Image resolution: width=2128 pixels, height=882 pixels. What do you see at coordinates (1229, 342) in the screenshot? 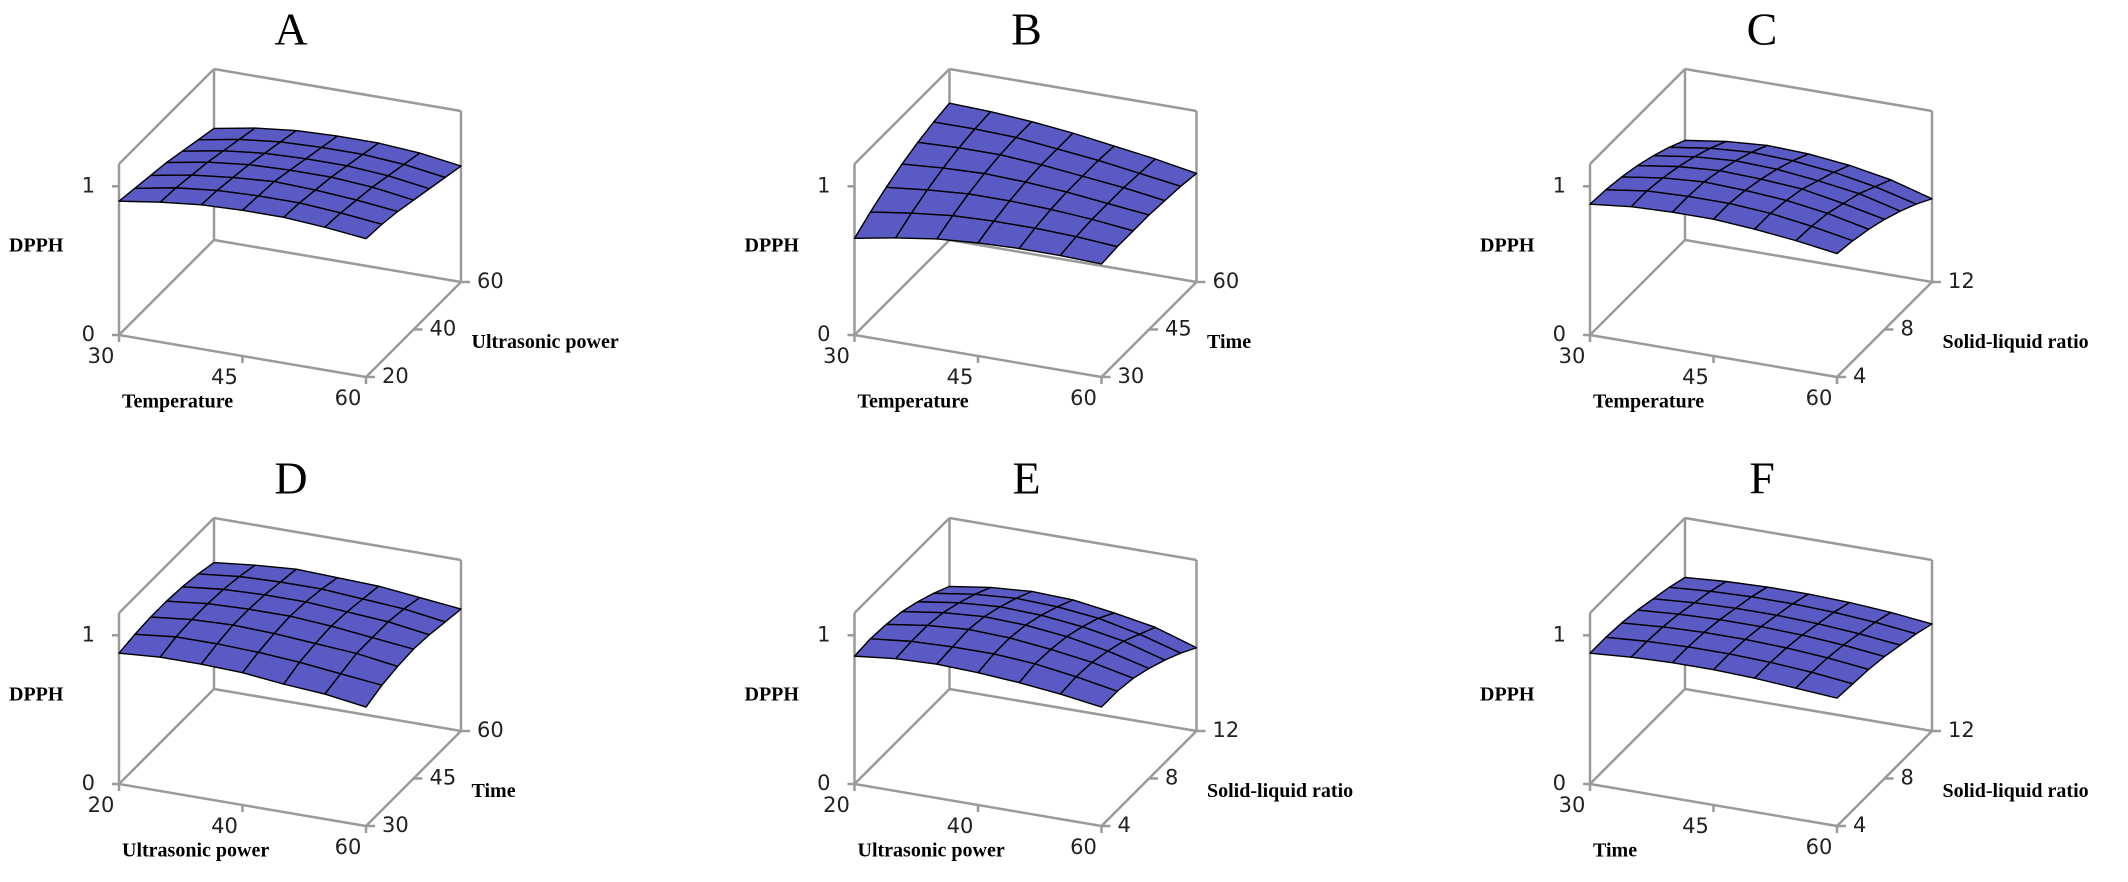
I see `y-axis-label: Time` at bounding box center [1229, 342].